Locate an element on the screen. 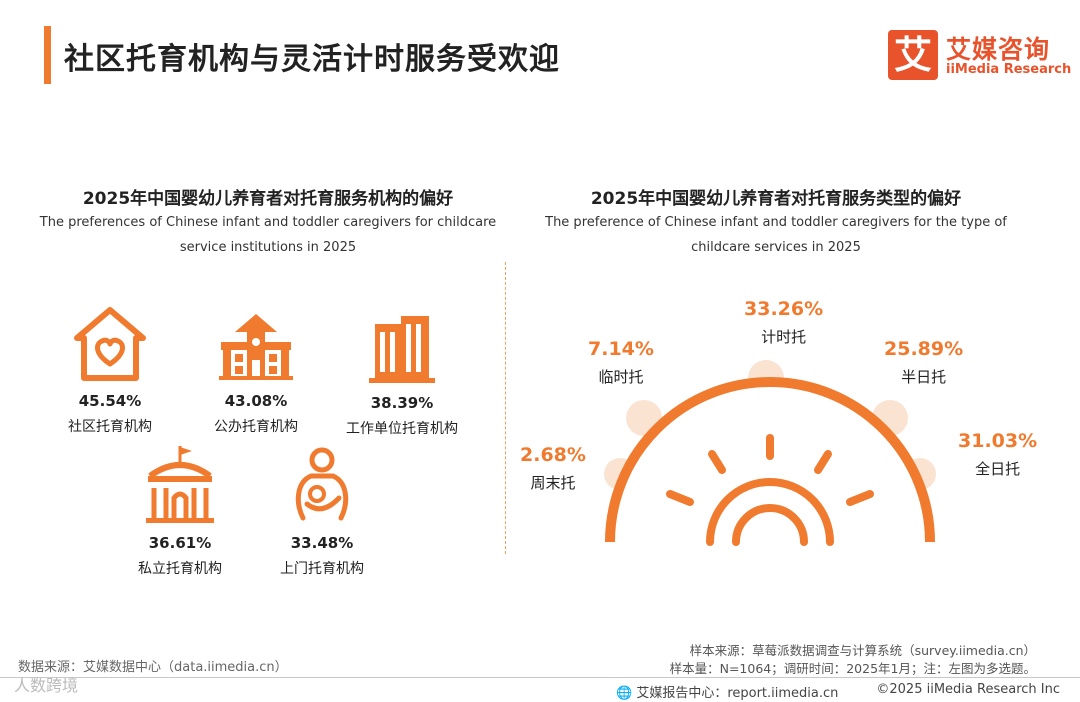 Image resolution: width=1080 pixels, height=702 pixels. right-chart-title: 2025年中国婴幼儿养育者对托育服务类型的偏好 is located at coordinates (776, 199).